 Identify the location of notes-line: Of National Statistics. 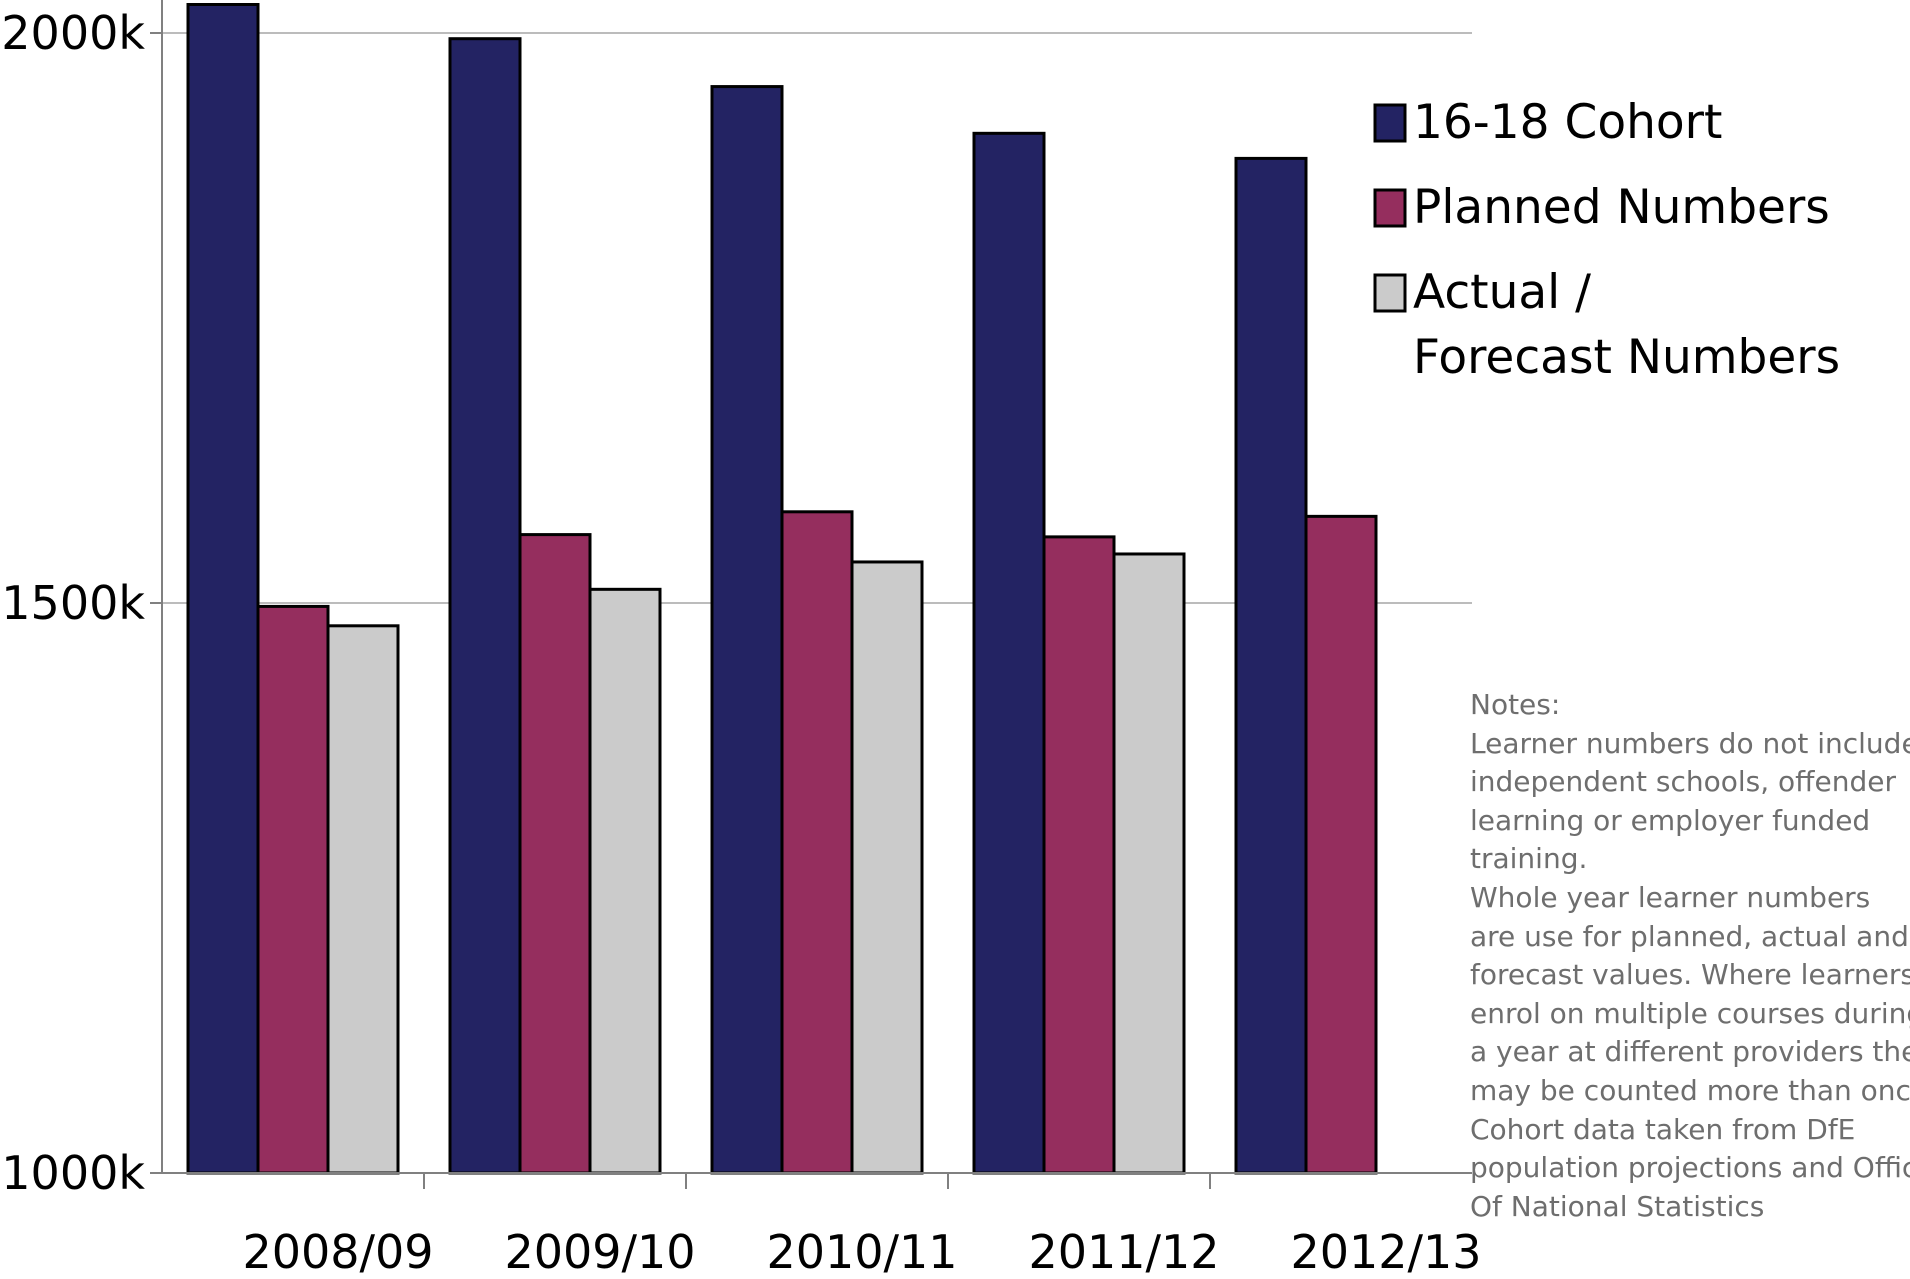
(1617, 1206).